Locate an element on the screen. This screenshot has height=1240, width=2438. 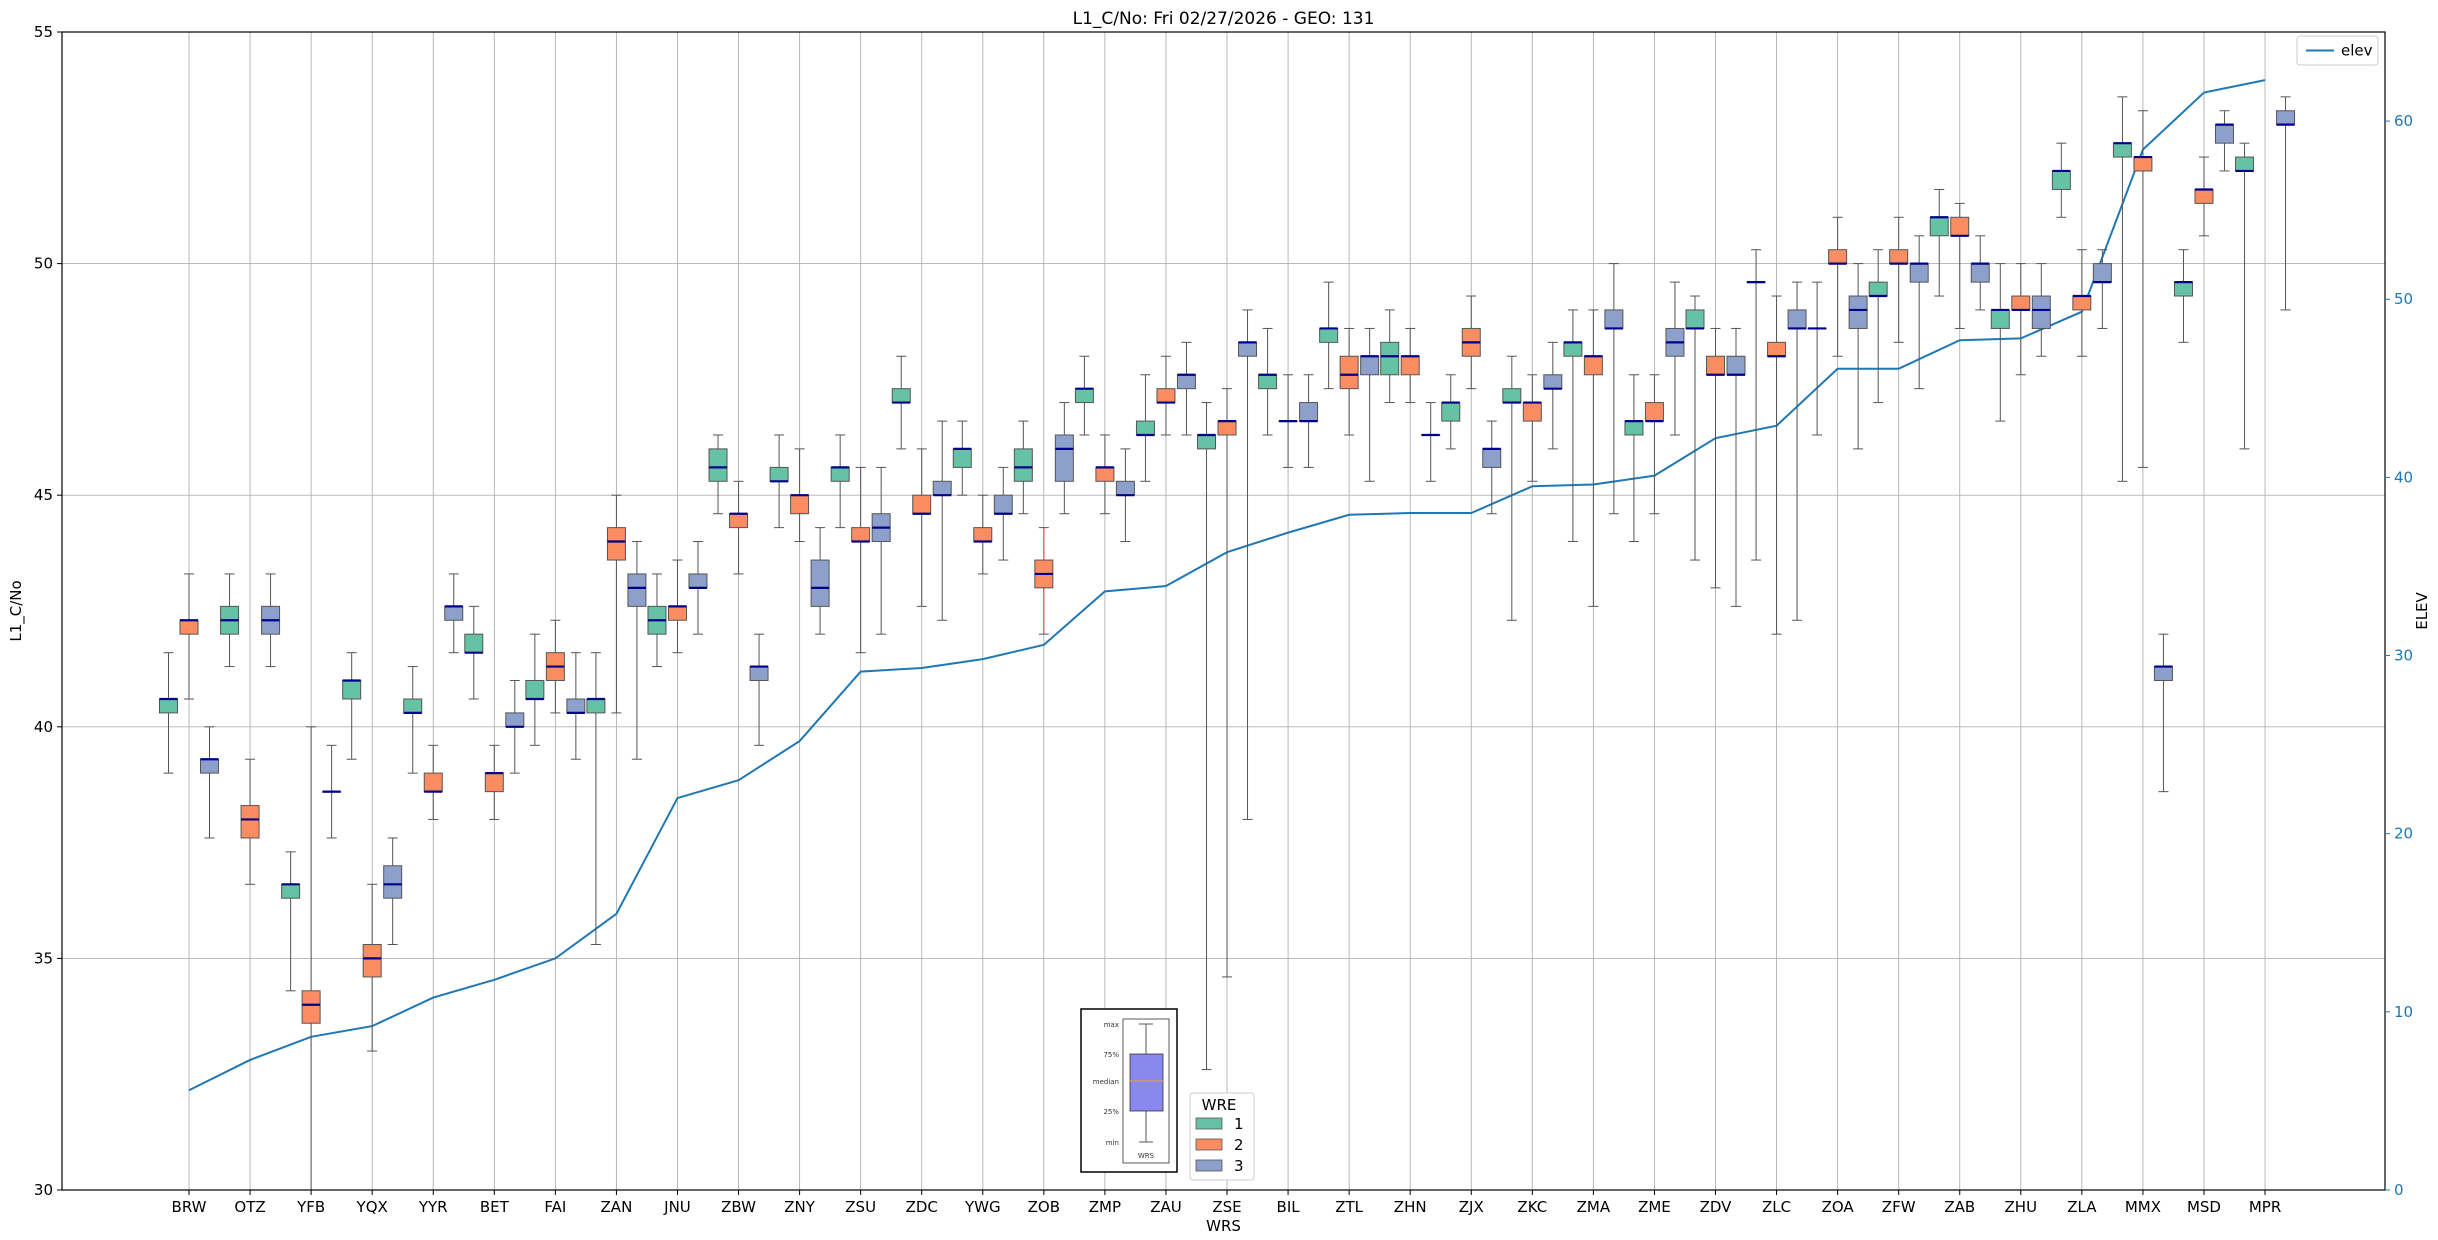
box-zme-wre1 is located at coordinates (1634, 458).